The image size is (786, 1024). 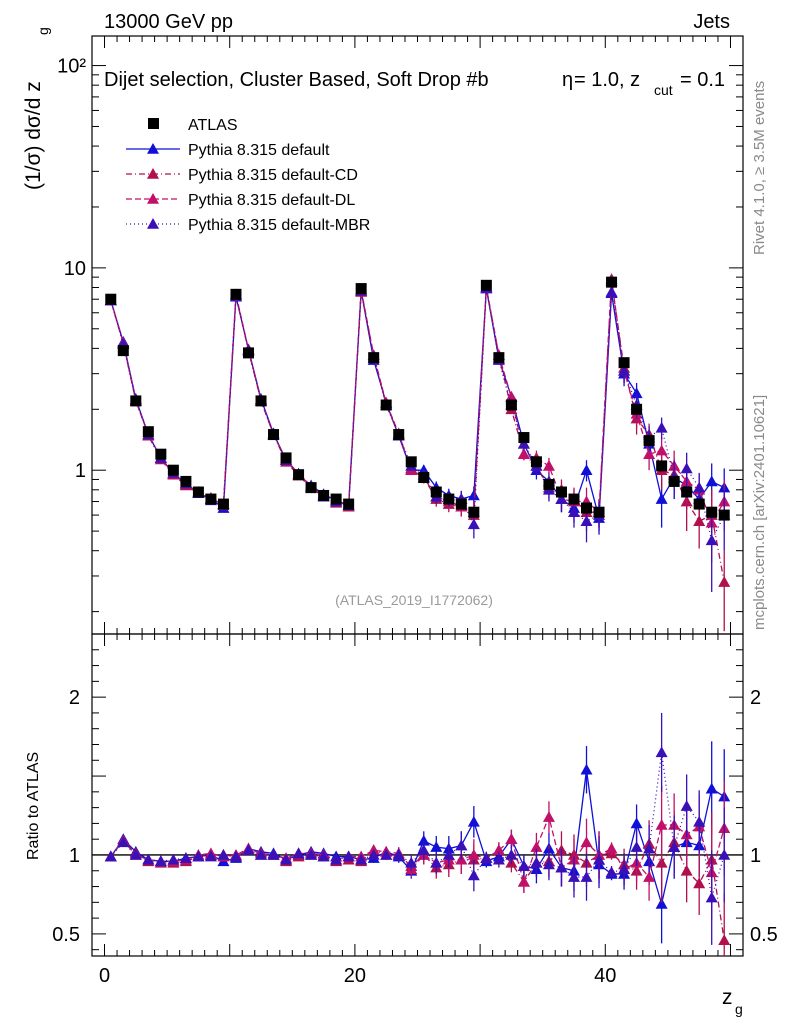 What do you see at coordinates (702, 80) in the screenshot?
I see `title-end: = 0.1` at bounding box center [702, 80].